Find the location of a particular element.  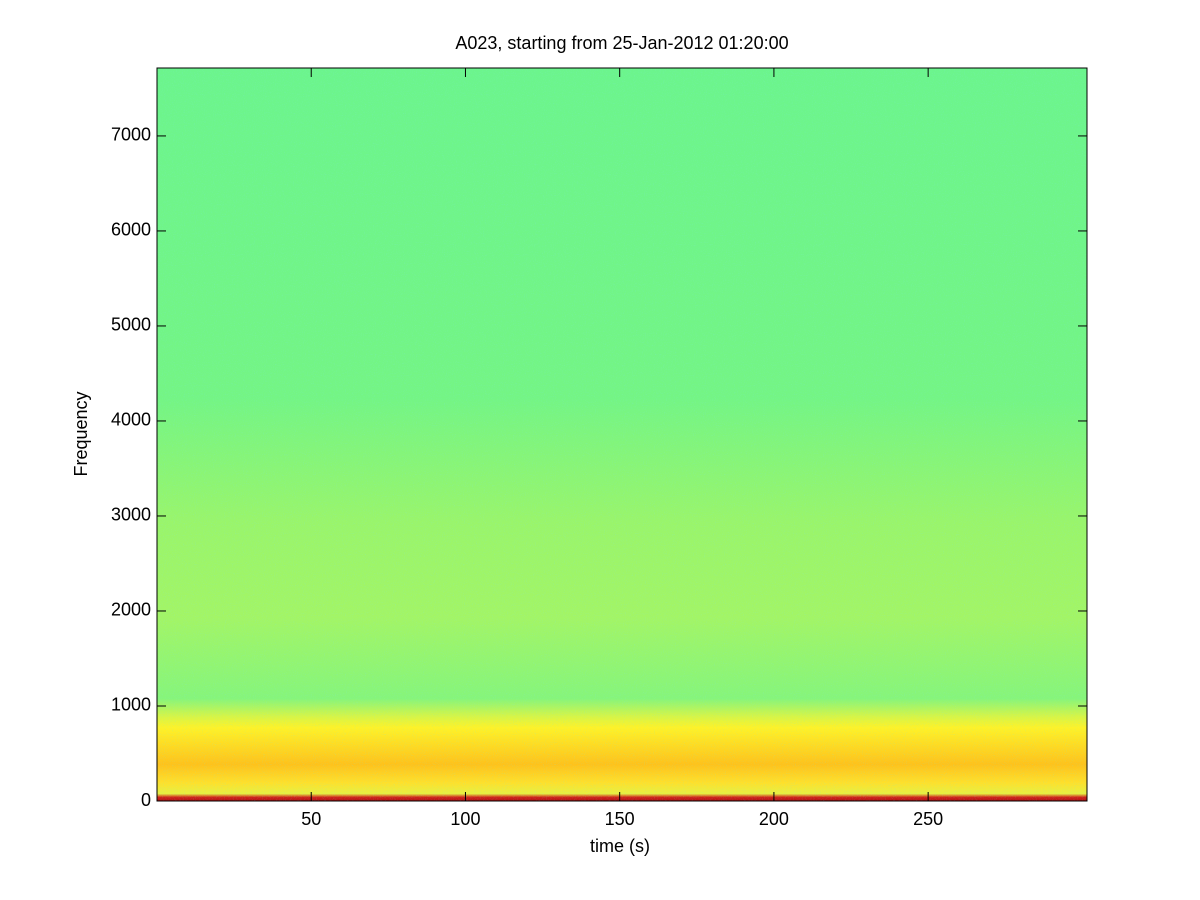

y-tick-label: 2000 is located at coordinates (131, 610).